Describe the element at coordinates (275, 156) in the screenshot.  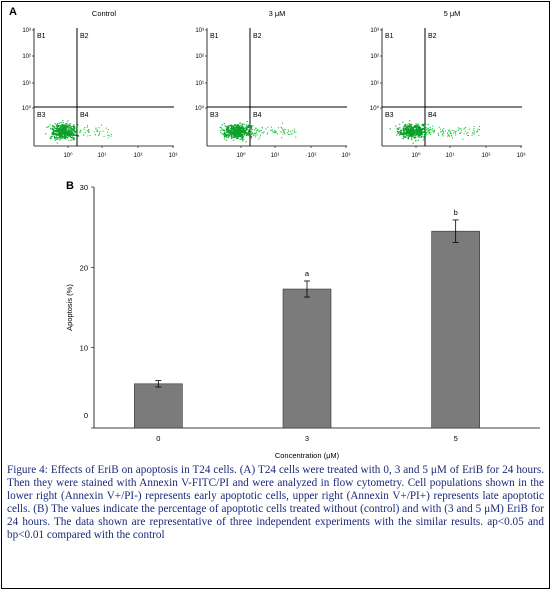
I see `x-tick-label: 10¹` at that location.